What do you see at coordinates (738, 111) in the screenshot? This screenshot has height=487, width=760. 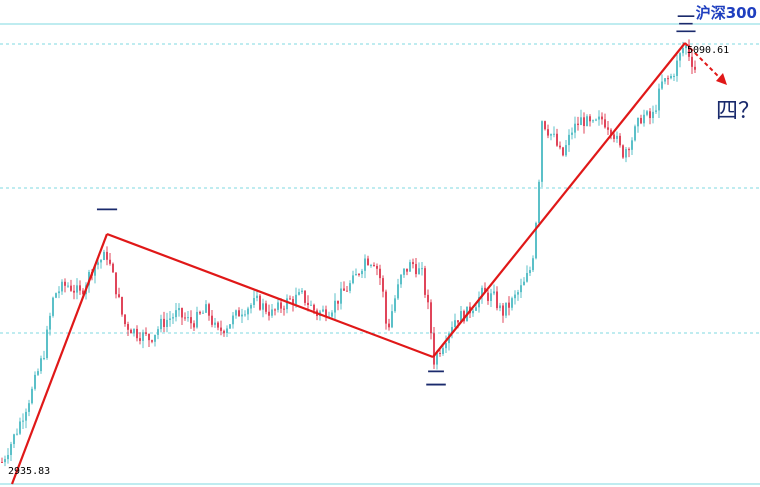 I see `wave-label-projection: 四？` at bounding box center [738, 111].